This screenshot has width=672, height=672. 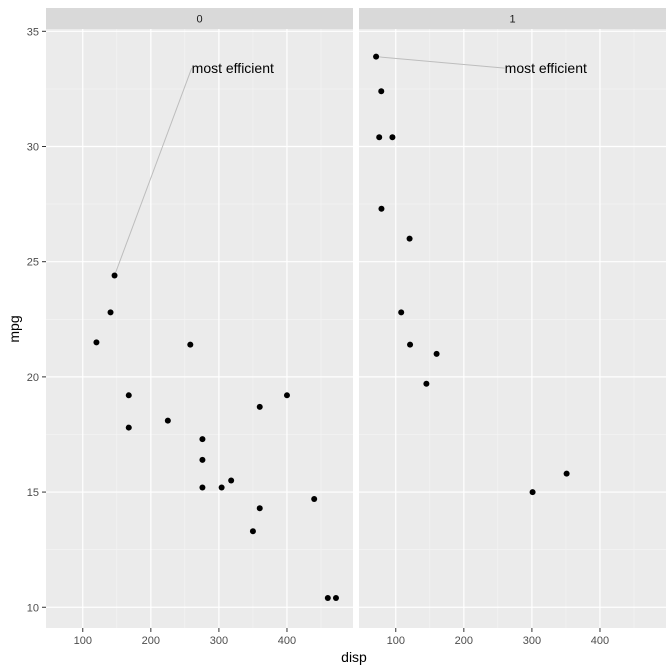 What do you see at coordinates (341, 637) in the screenshot?
I see `x-axes: 100 200 300 400 100 200 300 400` at bounding box center [341, 637].